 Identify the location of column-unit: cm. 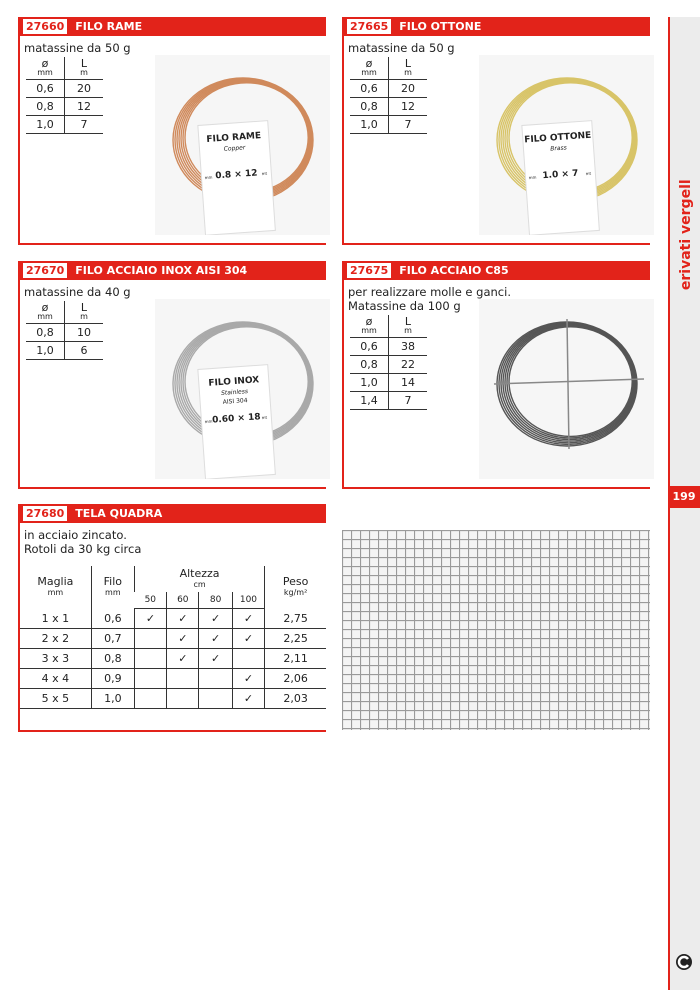
(199, 584).